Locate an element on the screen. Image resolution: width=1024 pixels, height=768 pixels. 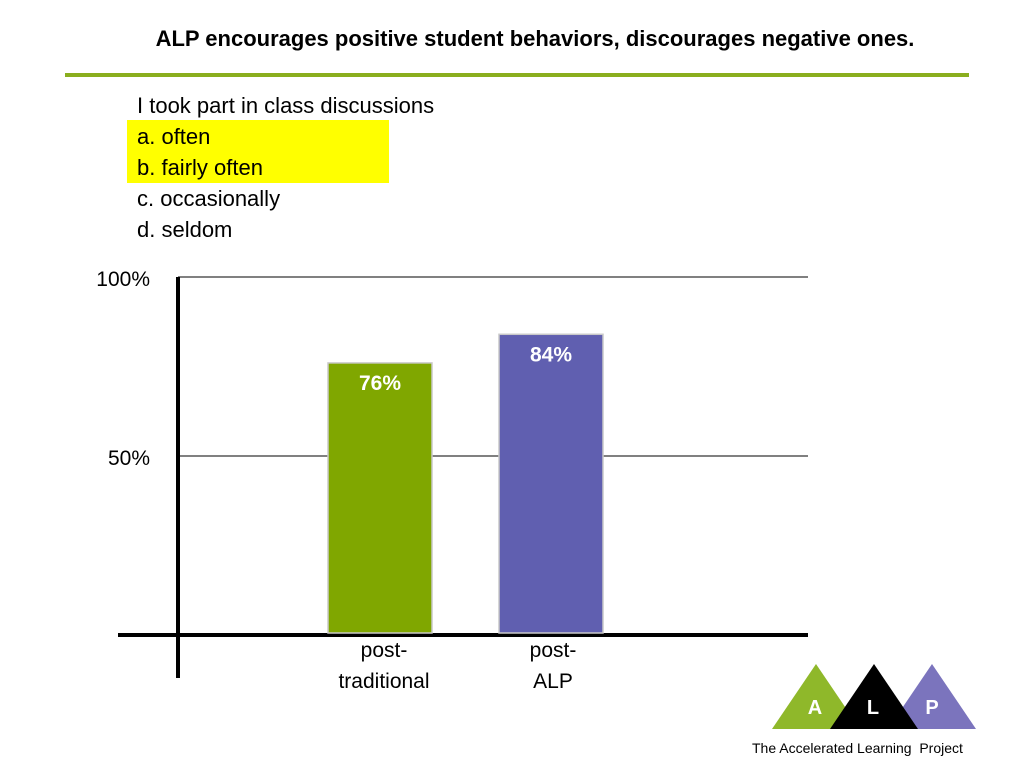
data-label: 76% is located at coordinates (380, 383).